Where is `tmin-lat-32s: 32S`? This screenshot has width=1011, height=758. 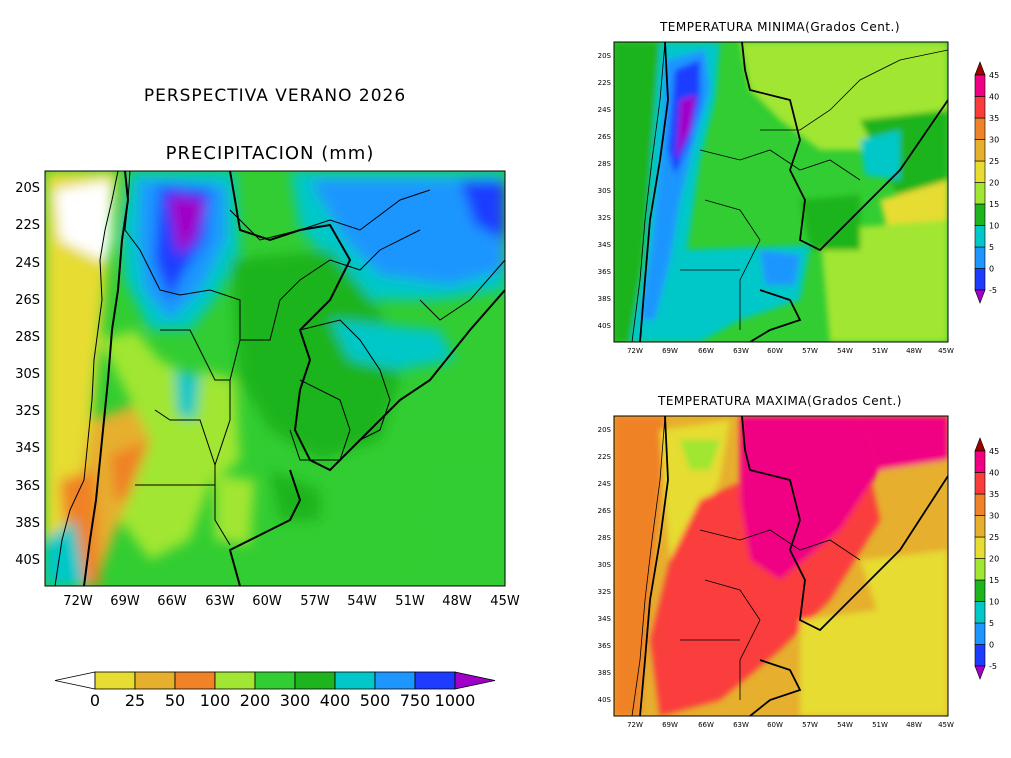 tmin-lat-32s: 32S is located at coordinates (605, 218).